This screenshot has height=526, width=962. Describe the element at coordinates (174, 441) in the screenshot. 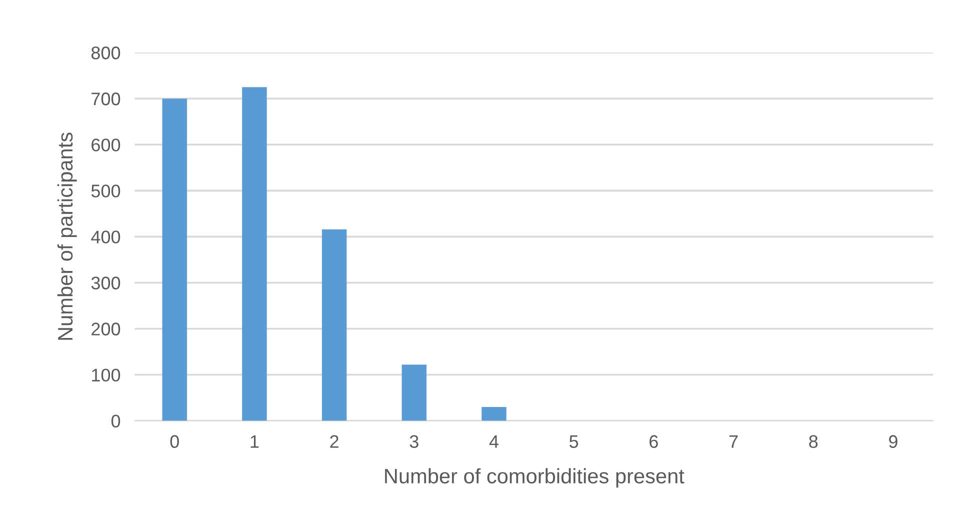

I see `x-tick-label: 0` at that location.